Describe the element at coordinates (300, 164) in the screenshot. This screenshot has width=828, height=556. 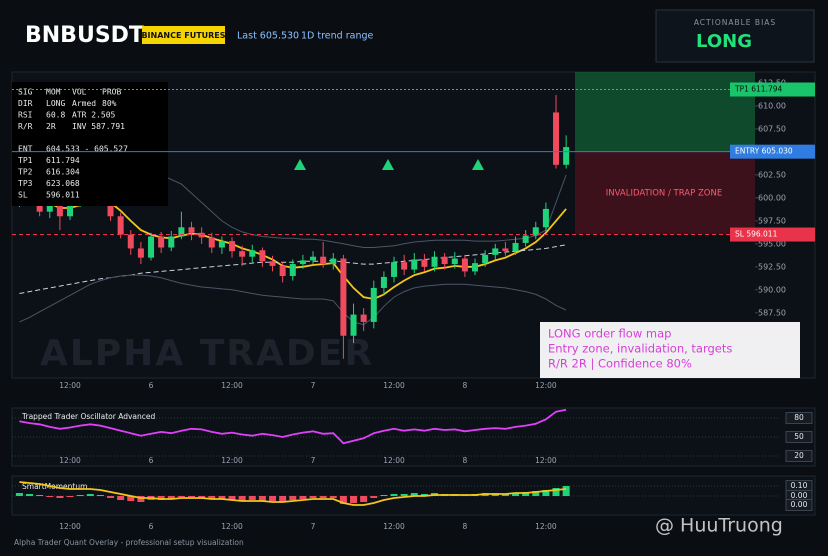
I see `signal-triangle` at that location.